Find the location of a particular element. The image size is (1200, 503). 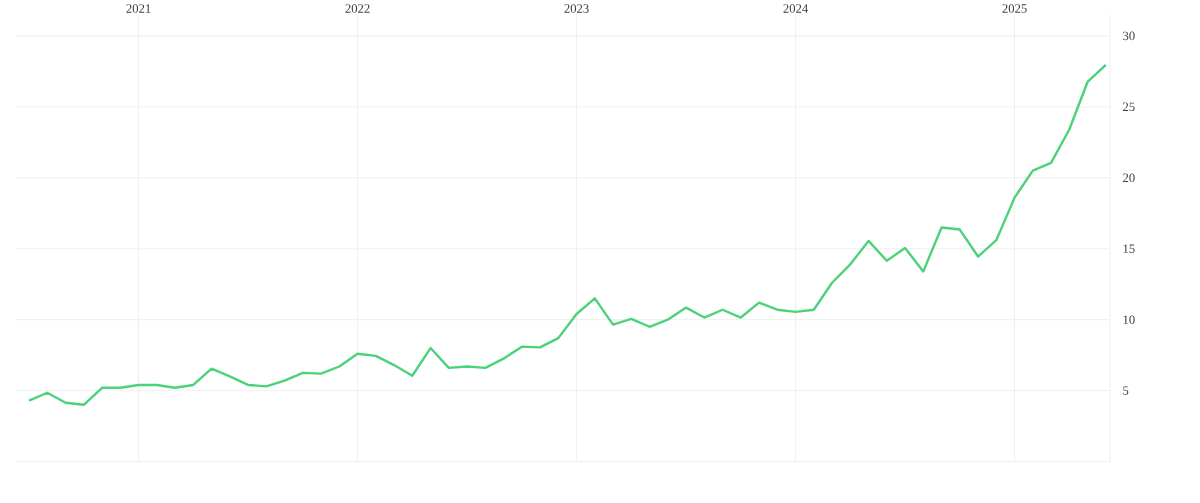

x-tick-label: 2024 is located at coordinates (796, 8).